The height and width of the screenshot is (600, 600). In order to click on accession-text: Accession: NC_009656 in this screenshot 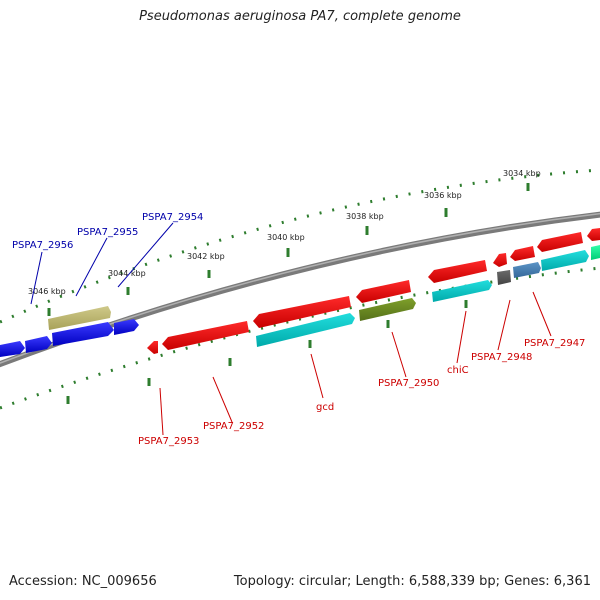, I will do `click(83, 581)`.